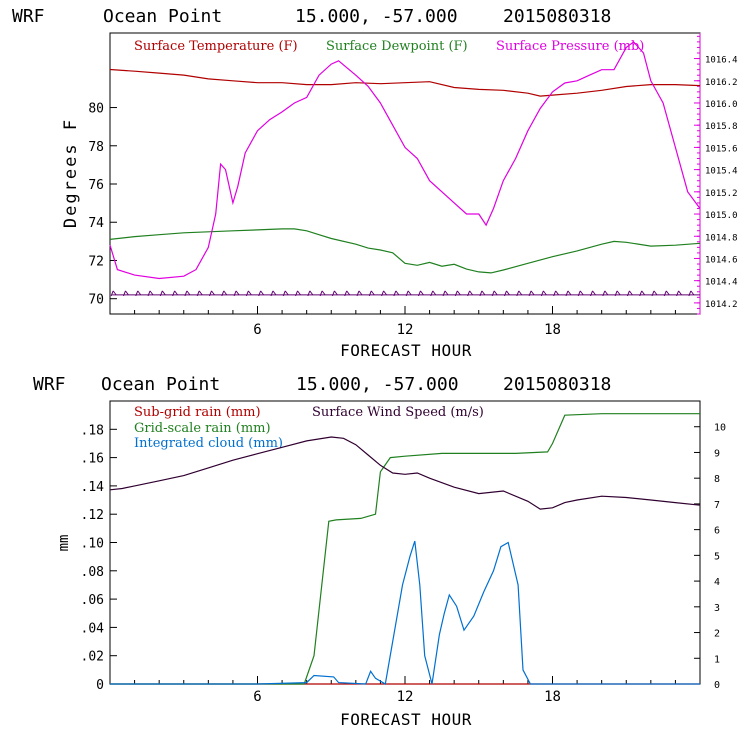  Describe the element at coordinates (721, 127) in the screenshot. I see `top-y2tick-label: 1015.8` at that location.